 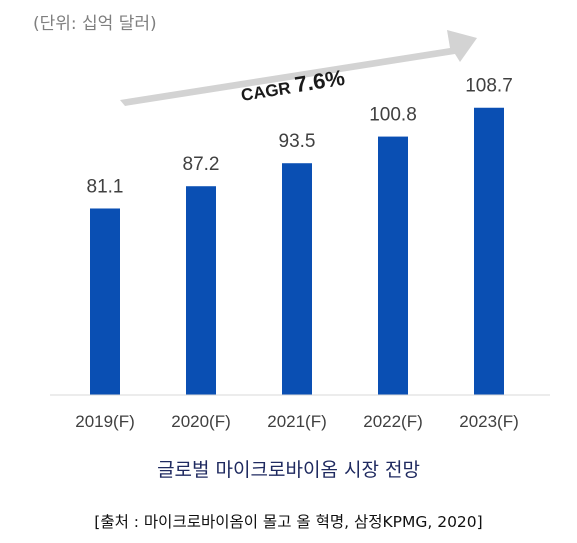 I want to click on x-tick-2021(F): 2021(F), so click(x=297, y=421).